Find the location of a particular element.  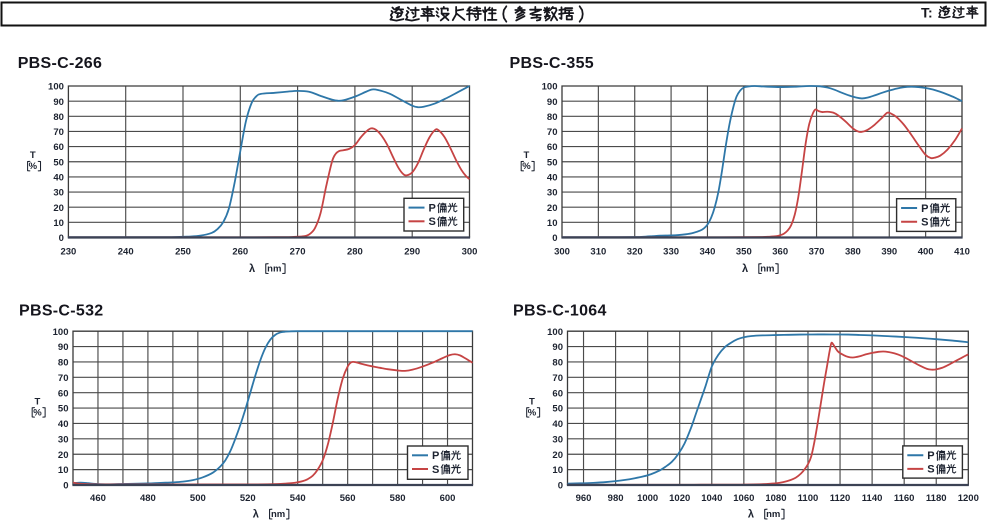

svg-text: 1140 is located at coordinates (872, 498).